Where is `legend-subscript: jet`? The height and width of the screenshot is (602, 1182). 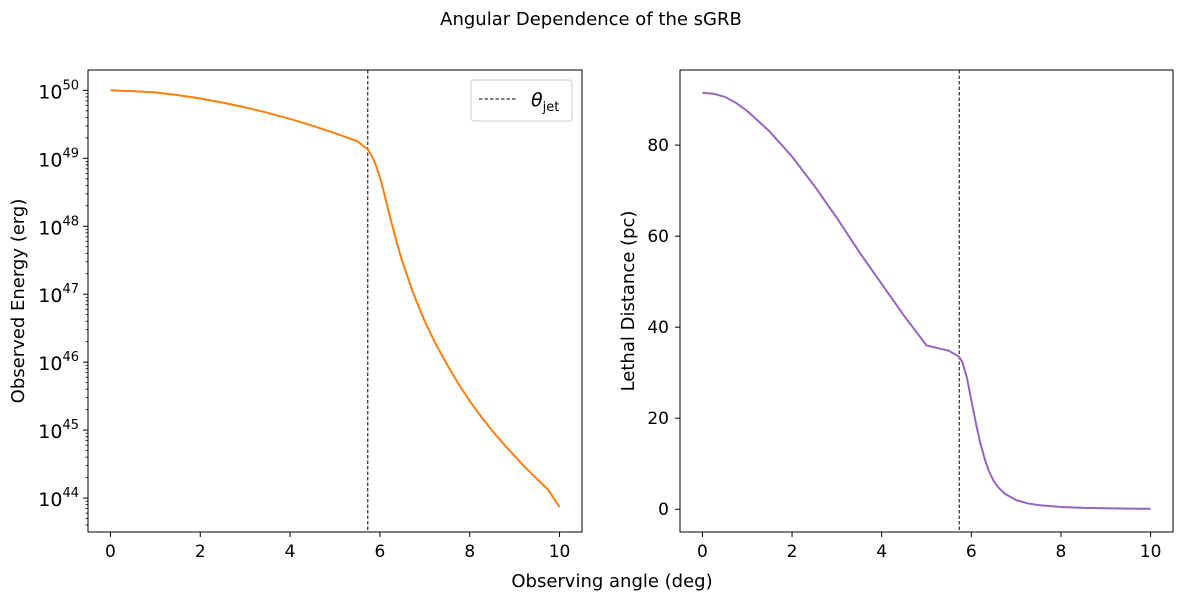
legend-subscript: jet is located at coordinates (551, 107).